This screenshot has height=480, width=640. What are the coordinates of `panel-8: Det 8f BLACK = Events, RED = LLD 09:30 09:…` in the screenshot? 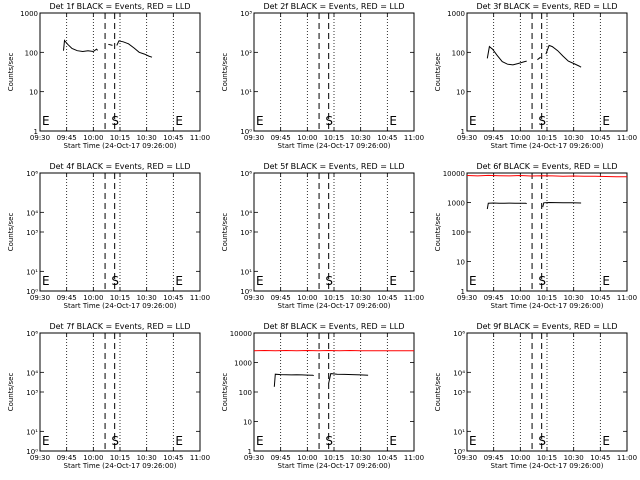 It's located at (322, 396).